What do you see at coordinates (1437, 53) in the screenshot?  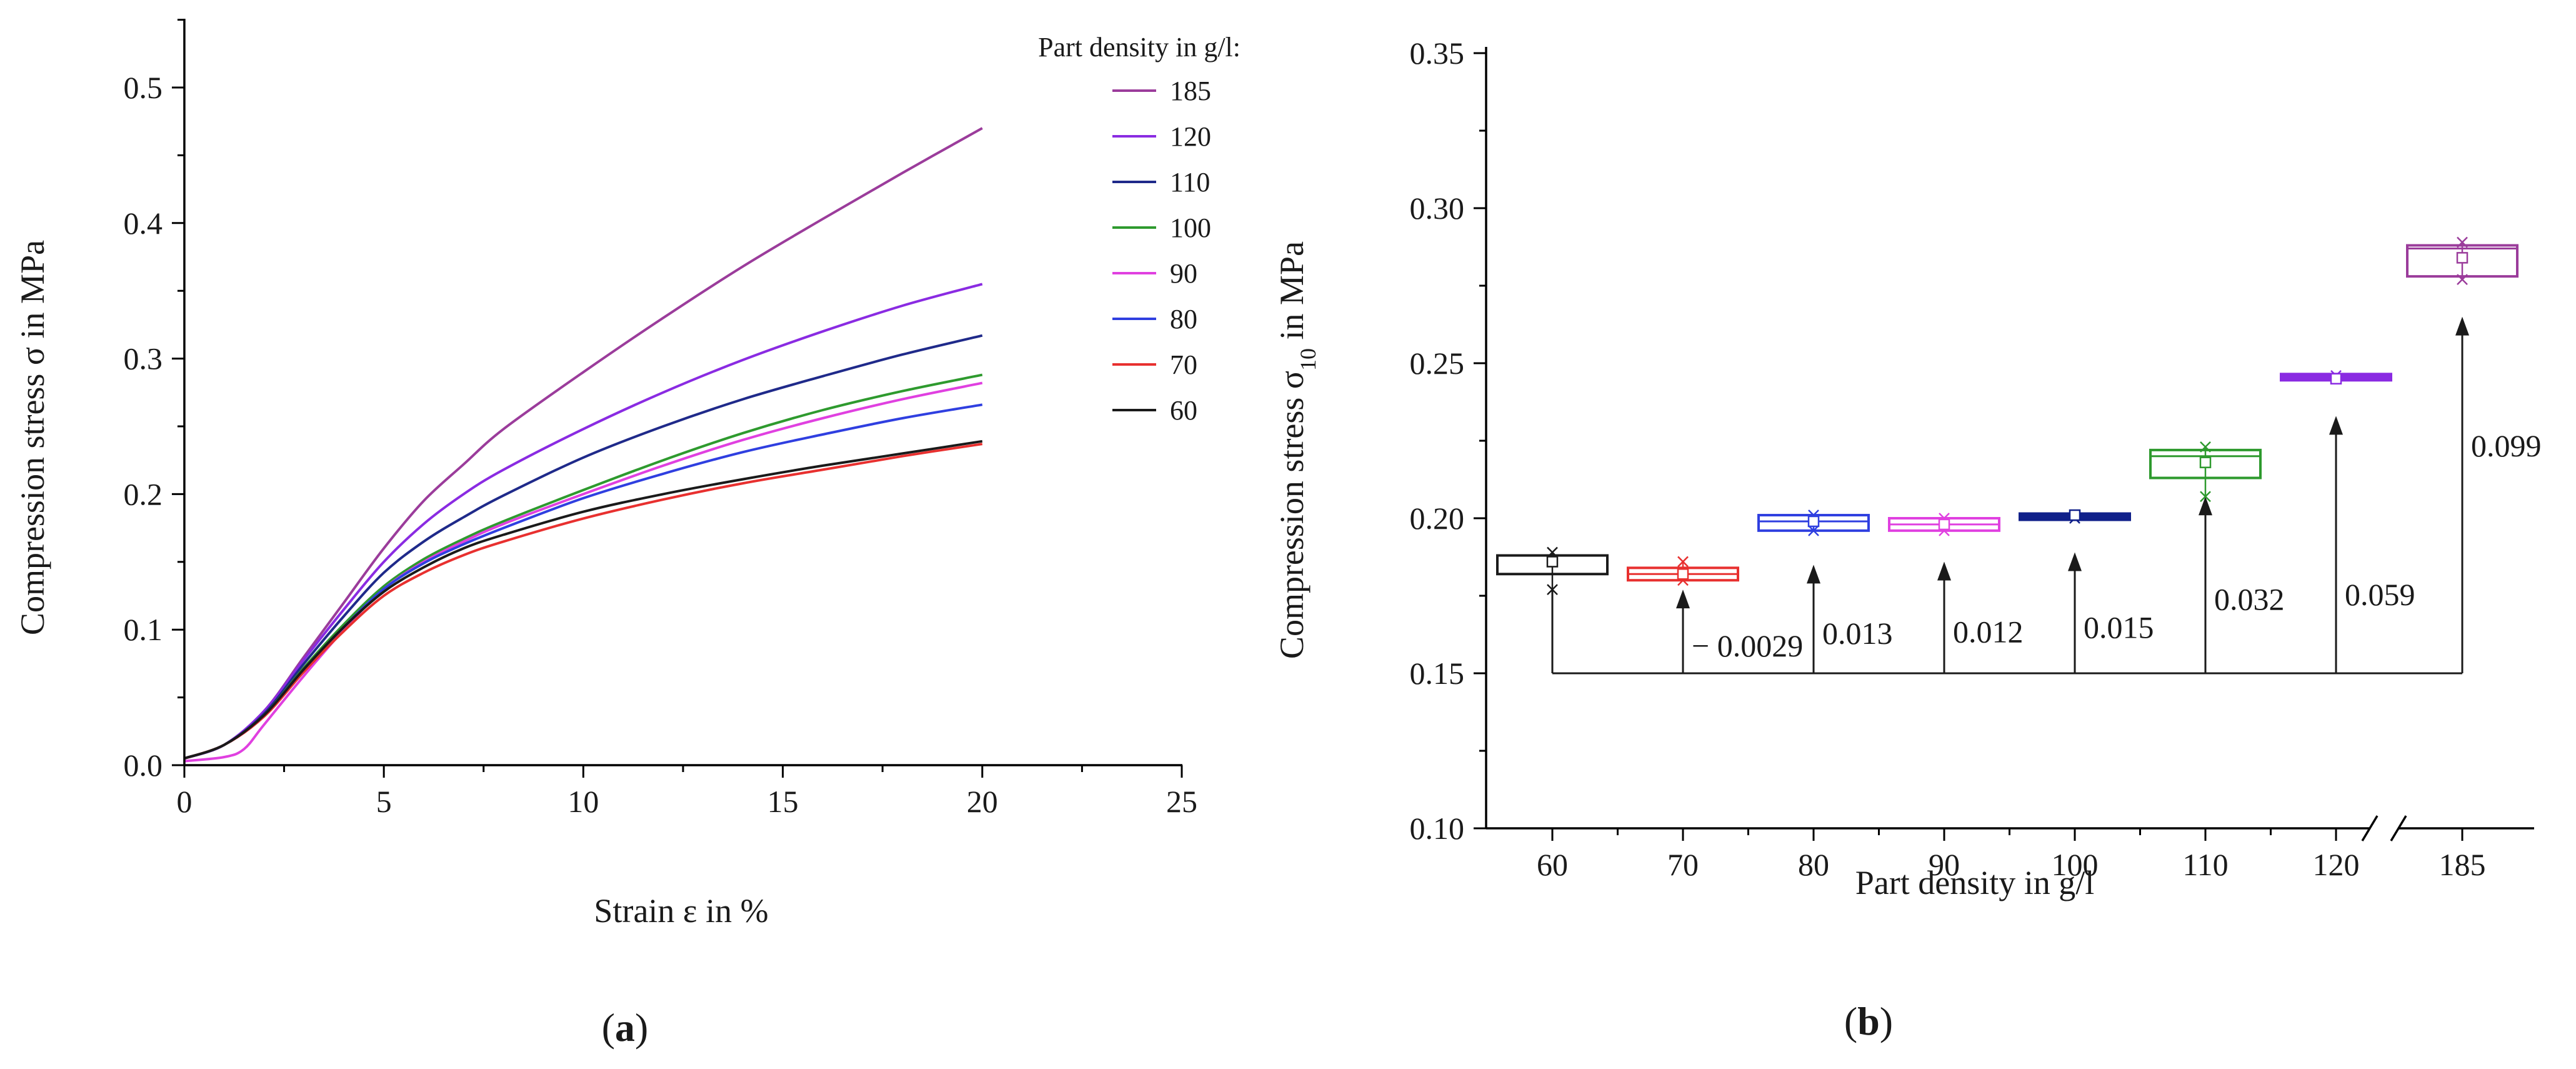 I see `y-tick-label: 0.35` at bounding box center [1437, 53].